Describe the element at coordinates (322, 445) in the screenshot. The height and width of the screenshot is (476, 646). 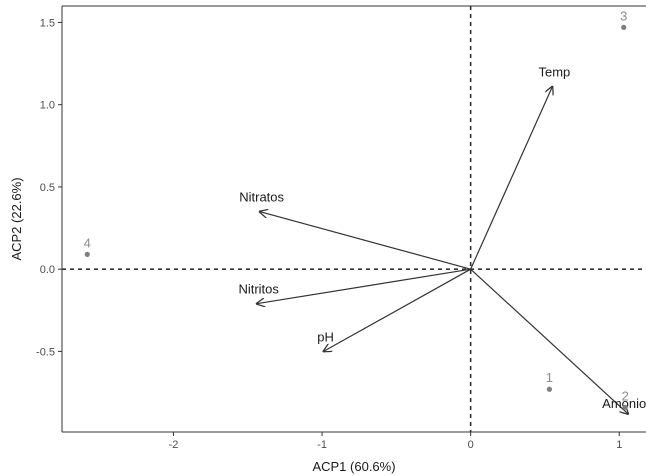
I see `x-tick-label: -1` at that location.